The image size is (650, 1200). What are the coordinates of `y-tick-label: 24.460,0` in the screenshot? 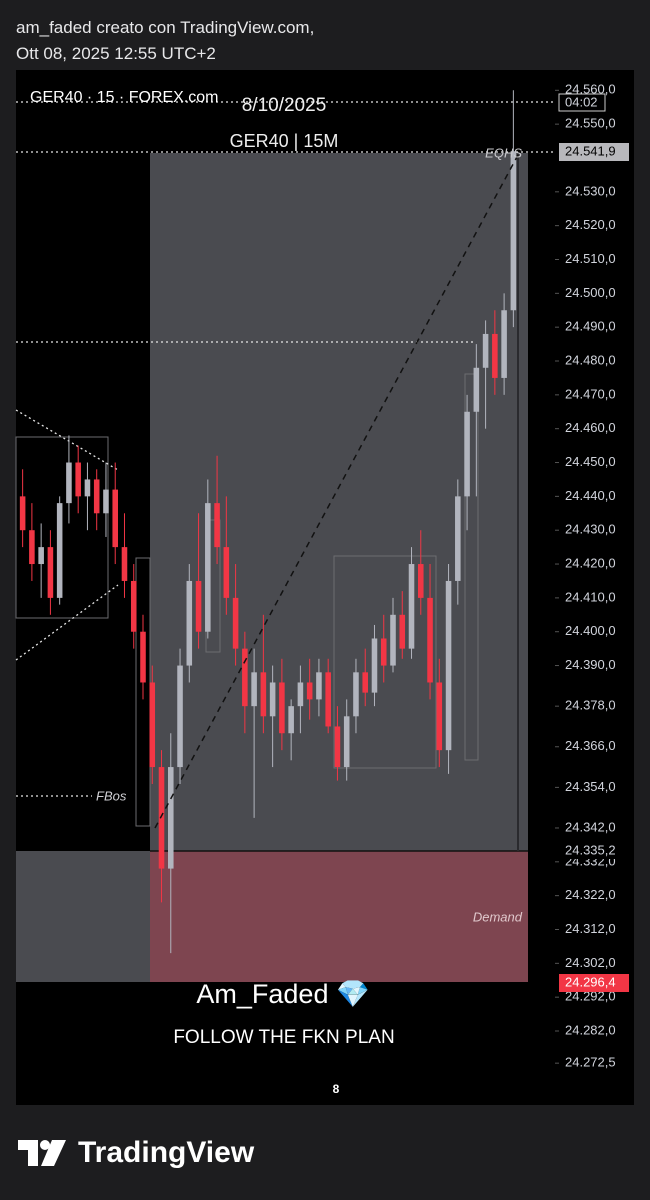 It's located at (590, 427).